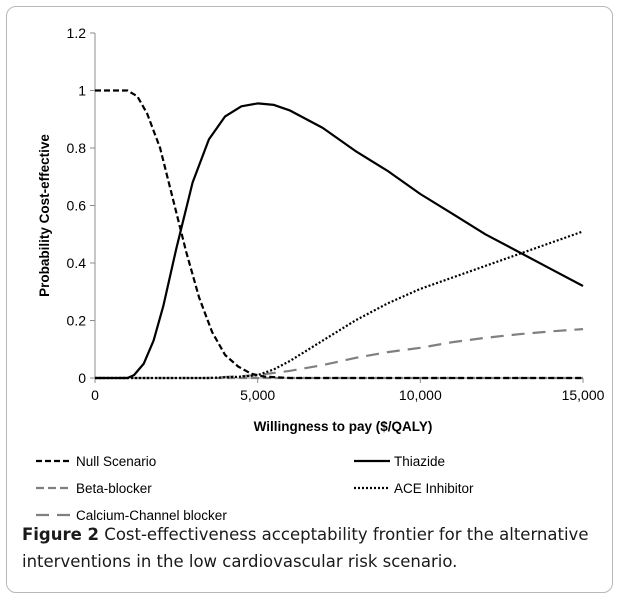  Describe the element at coordinates (343, 426) in the screenshot. I see `x-axis-label: Willingness to pay ($/QALY)` at that location.